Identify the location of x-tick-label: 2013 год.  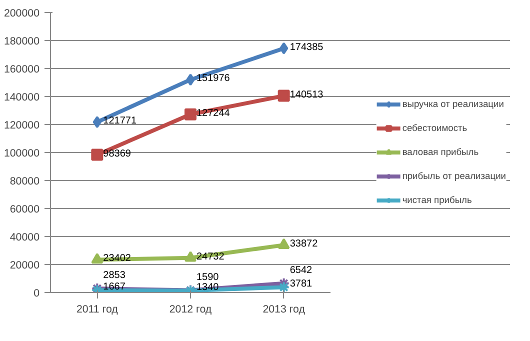
(284, 310).